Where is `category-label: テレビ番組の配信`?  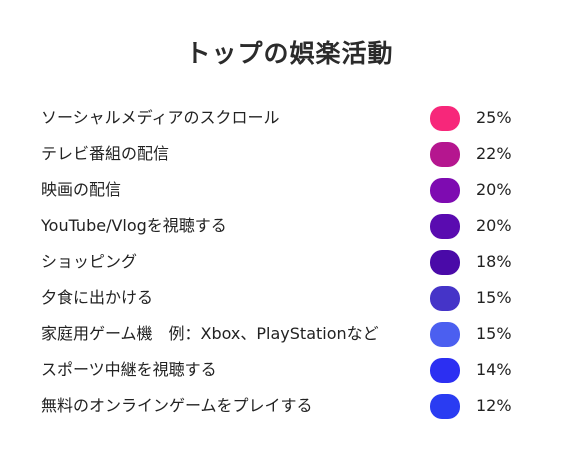
category-label: テレビ番組の配信 is located at coordinates (105, 153).